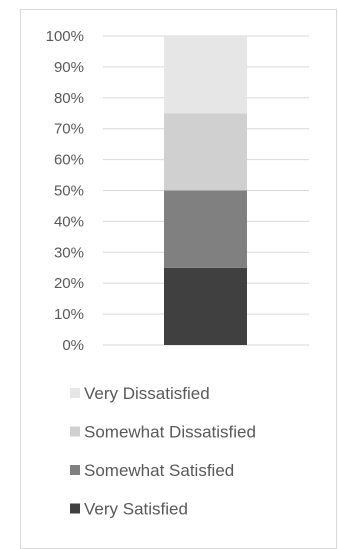 The height and width of the screenshot is (549, 338). Describe the element at coordinates (69, 160) in the screenshot. I see `y-tick-label: 60%` at that location.